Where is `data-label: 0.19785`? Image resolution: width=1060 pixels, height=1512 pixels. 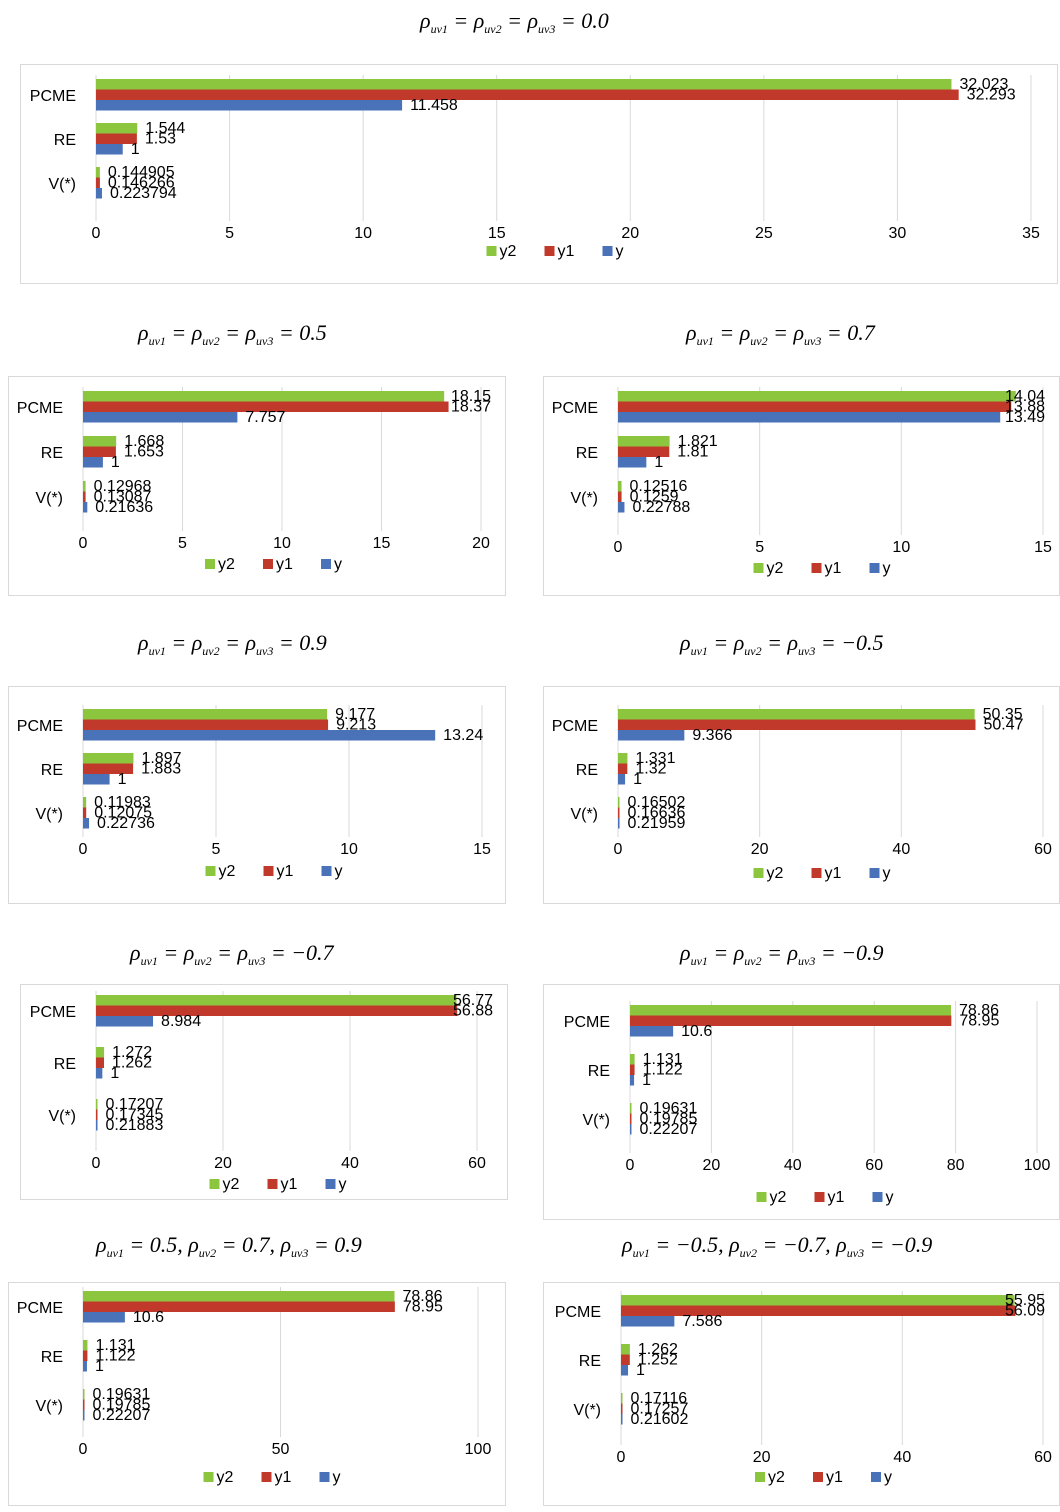 data-label: 0.19785 is located at coordinates (669, 1119).